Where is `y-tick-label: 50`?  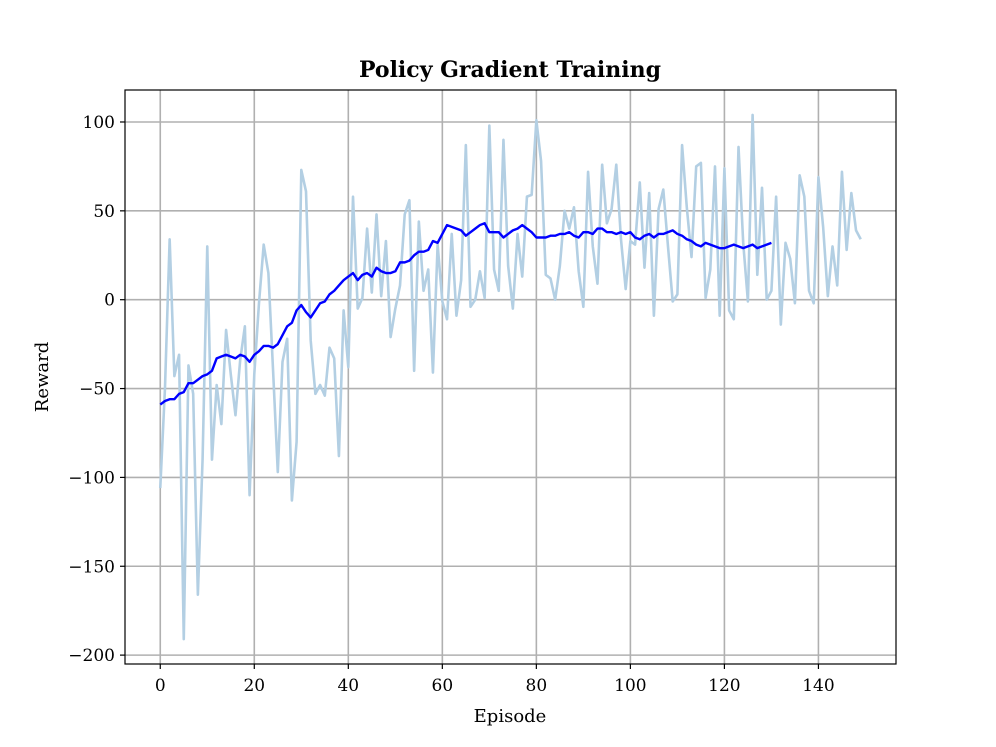 y-tick-label: 50 is located at coordinates (104, 212).